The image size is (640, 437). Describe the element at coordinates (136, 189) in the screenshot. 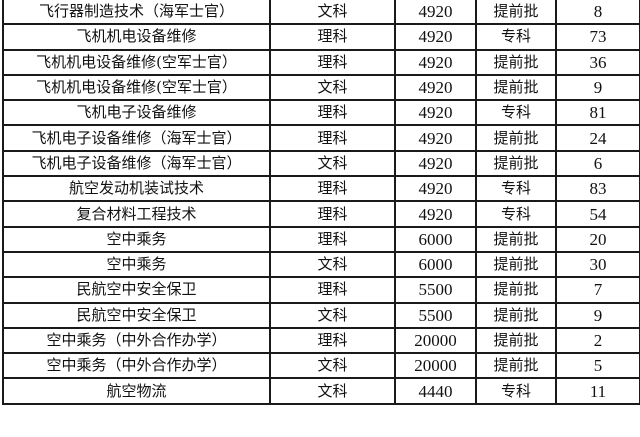

I see `major-cell: 航空发动机装试技术` at that location.